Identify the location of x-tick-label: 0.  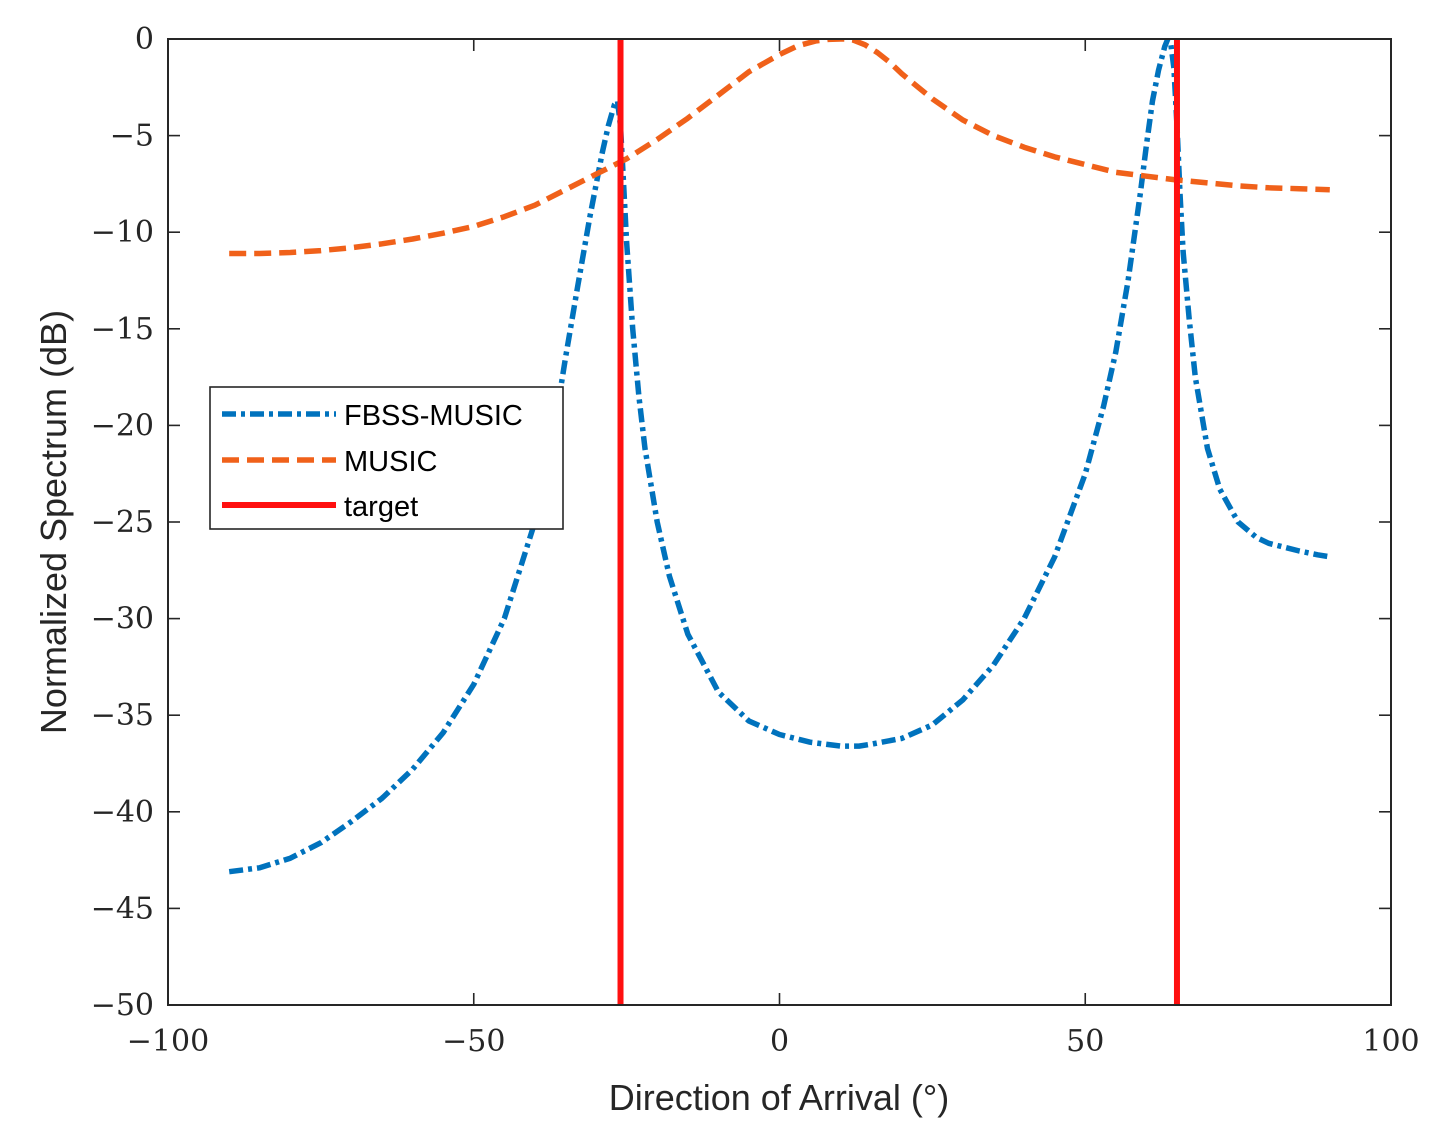
(779, 1041).